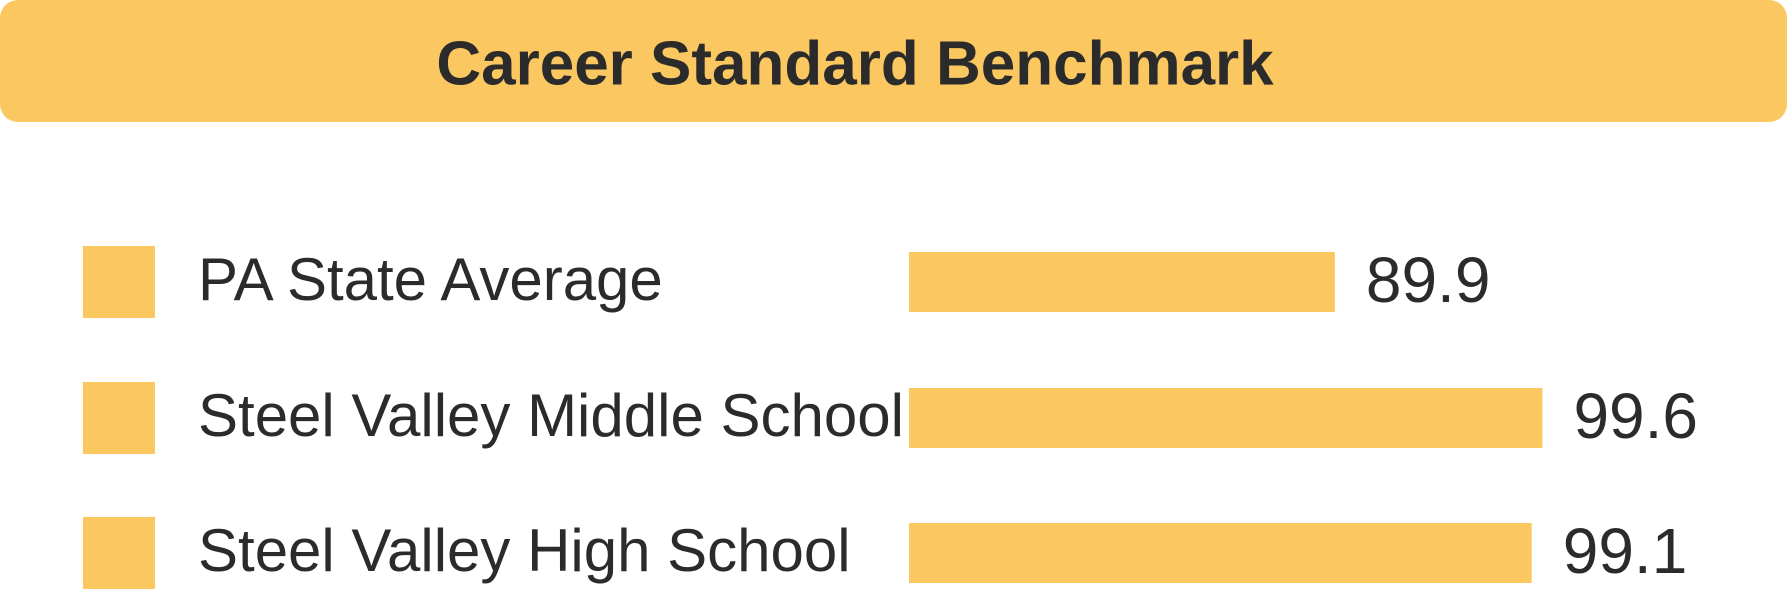 The image size is (1787, 590). What do you see at coordinates (1625, 551) in the screenshot?
I see `value-label: 99.1` at bounding box center [1625, 551].